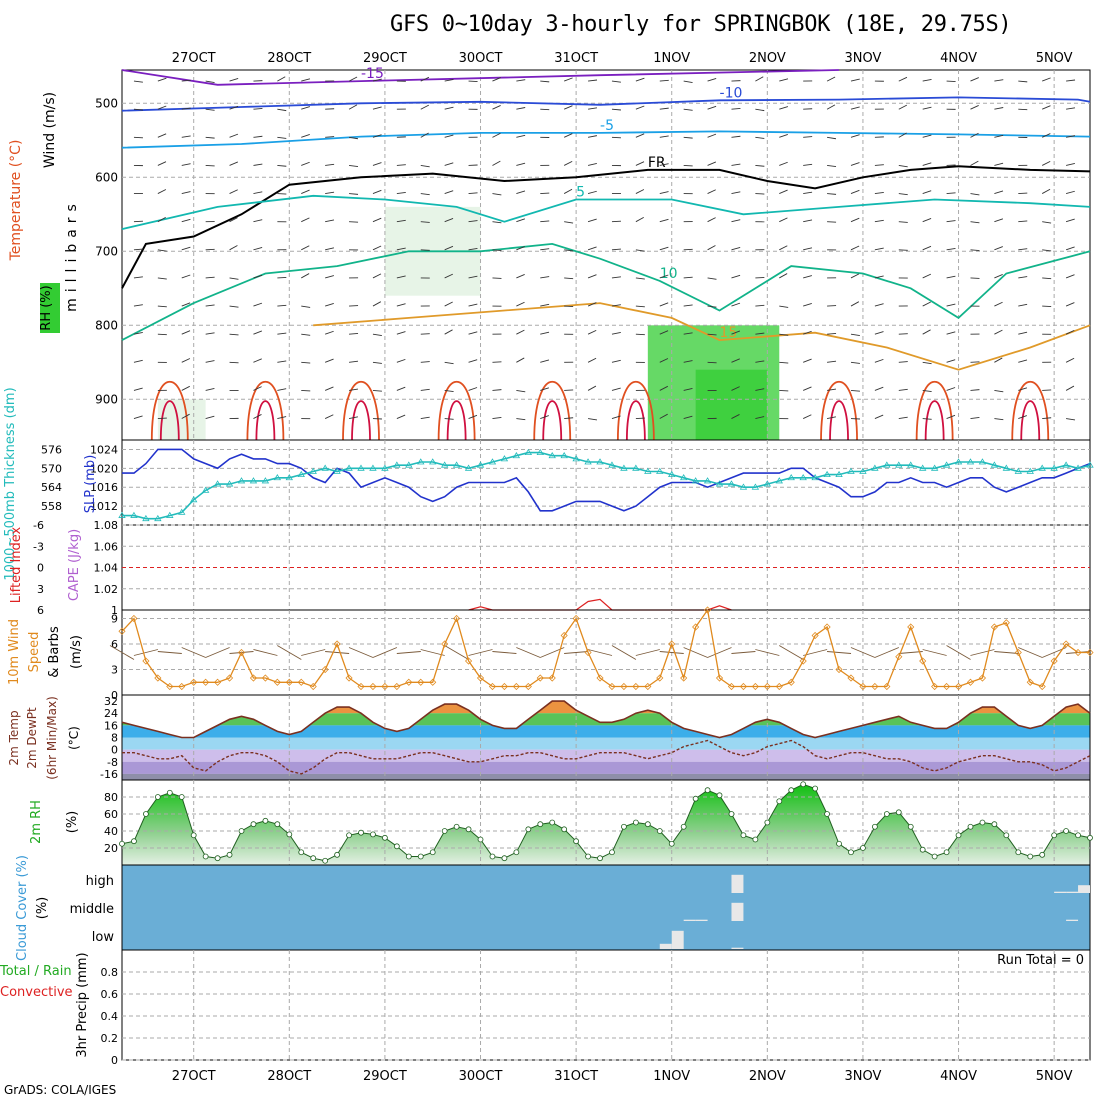 The height and width of the screenshot is (1100, 1100). I want to click on lifted-index-tick: 0, so click(40, 568).